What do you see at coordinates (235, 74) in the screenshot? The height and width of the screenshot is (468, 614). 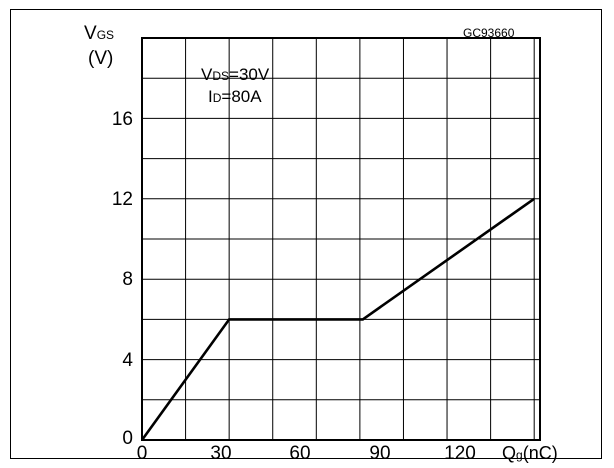 I see `annotation-vds: VDS=30V` at bounding box center [235, 74].